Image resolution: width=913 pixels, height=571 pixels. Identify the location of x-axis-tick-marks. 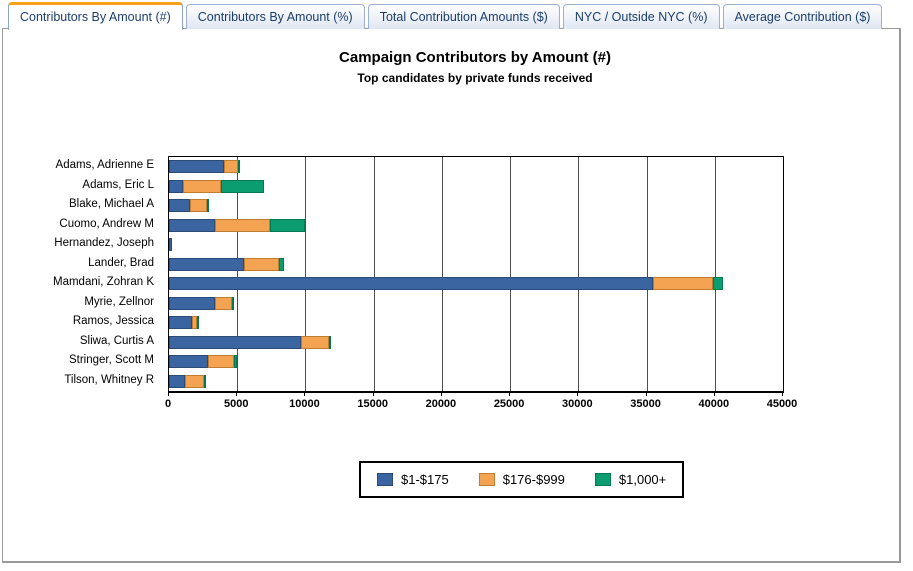
(475, 394).